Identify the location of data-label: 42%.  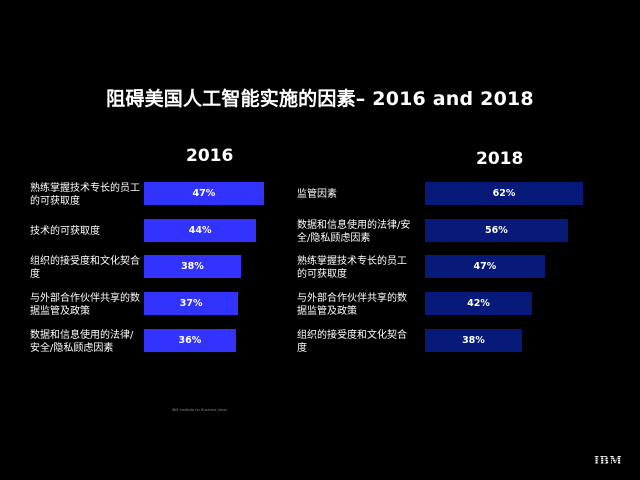
(478, 304).